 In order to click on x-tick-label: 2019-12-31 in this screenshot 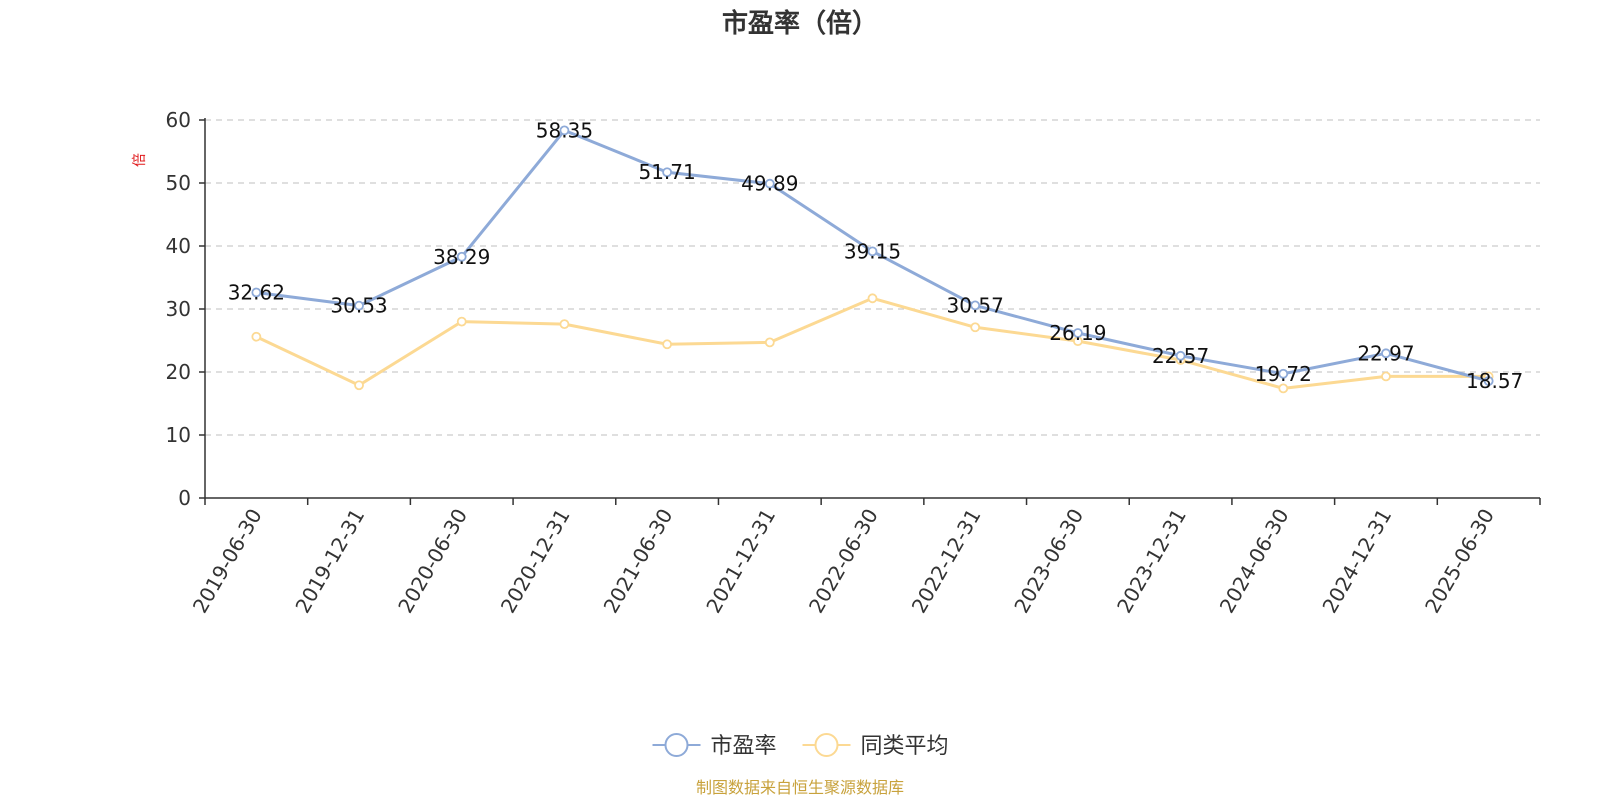, I will do `click(329, 561)`.